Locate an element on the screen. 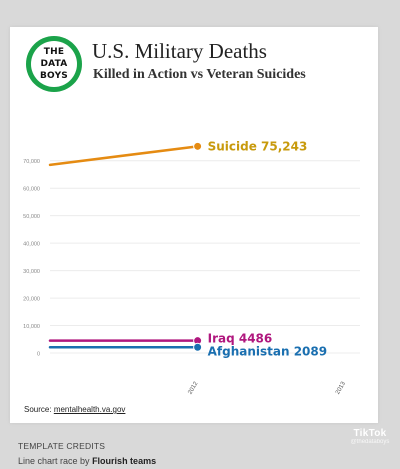  source-label: Source: is located at coordinates (38, 409).